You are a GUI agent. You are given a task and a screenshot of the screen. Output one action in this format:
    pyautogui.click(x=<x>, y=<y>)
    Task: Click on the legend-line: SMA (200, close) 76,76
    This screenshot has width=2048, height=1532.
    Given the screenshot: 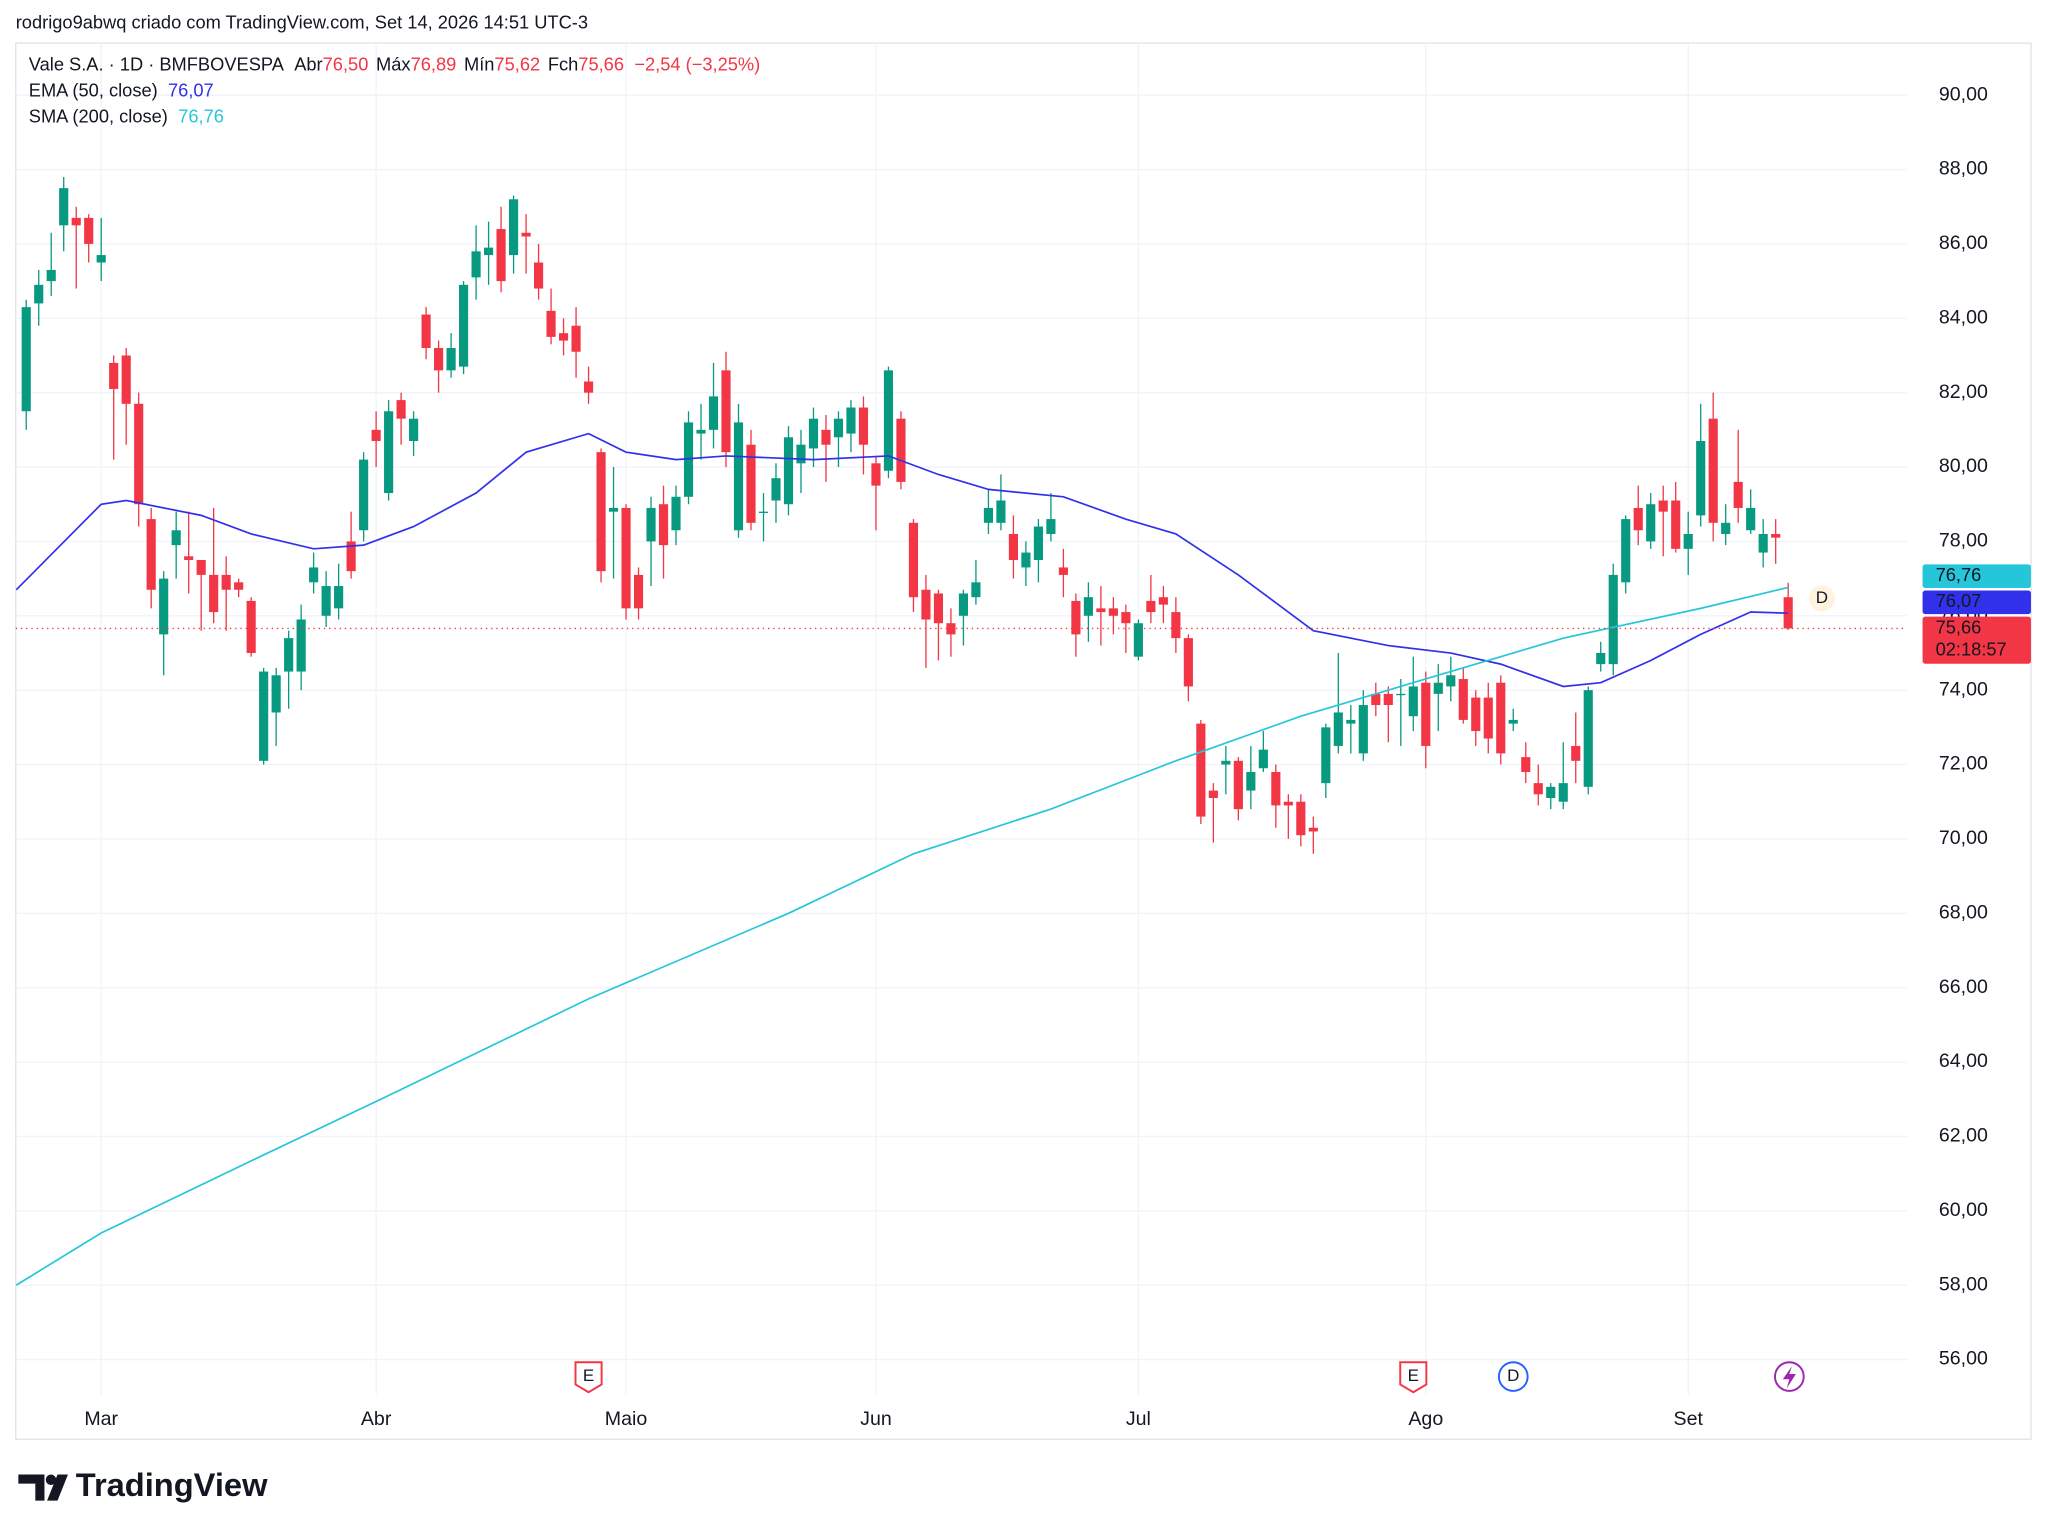 What is the action you would take?
    pyautogui.click(x=126, y=115)
    